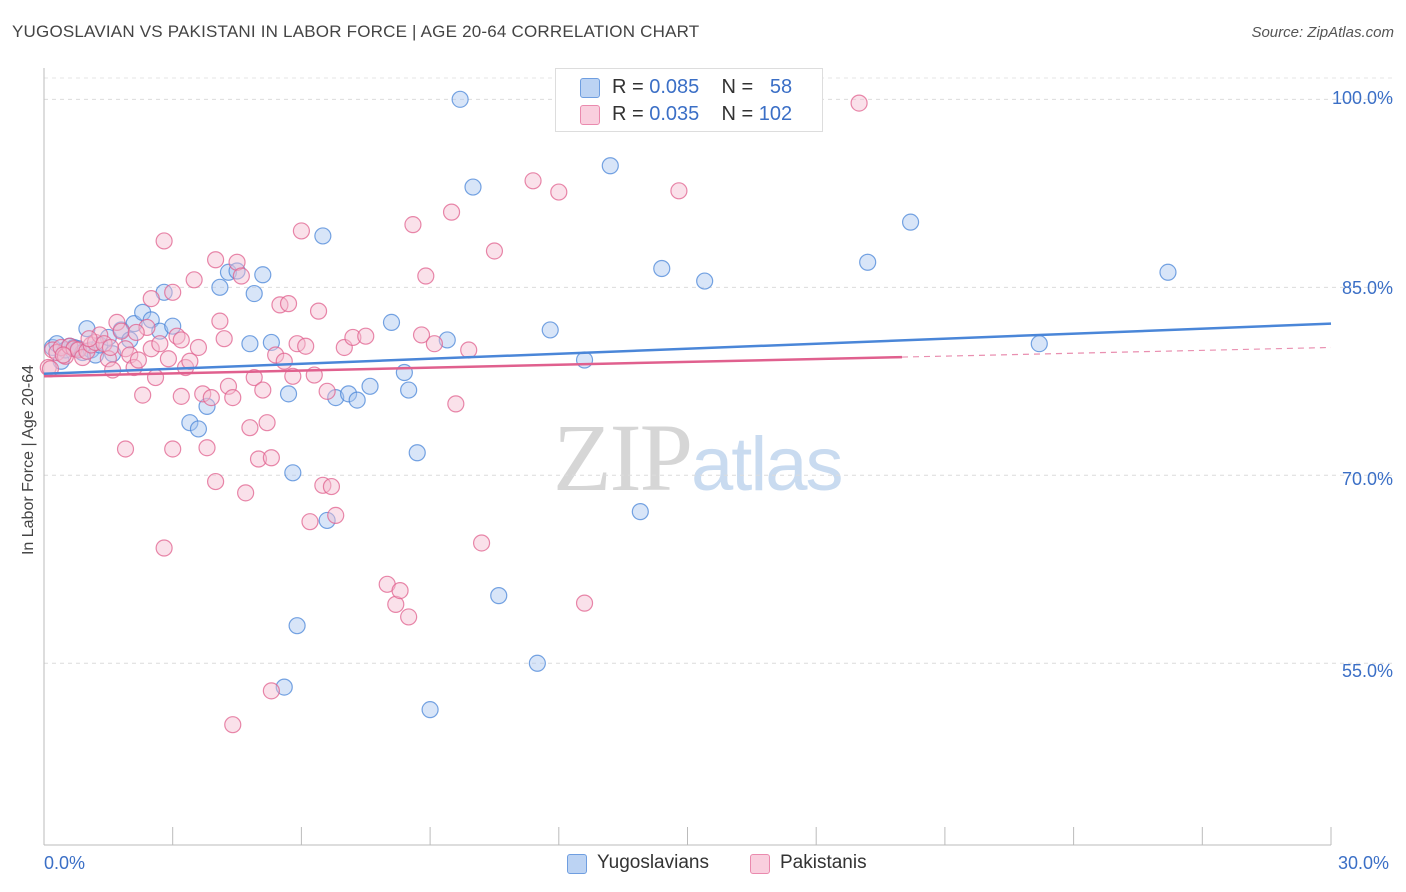  Describe the element at coordinates (823, 862) in the screenshot. I see `legend-label: Pakistanis` at that location.